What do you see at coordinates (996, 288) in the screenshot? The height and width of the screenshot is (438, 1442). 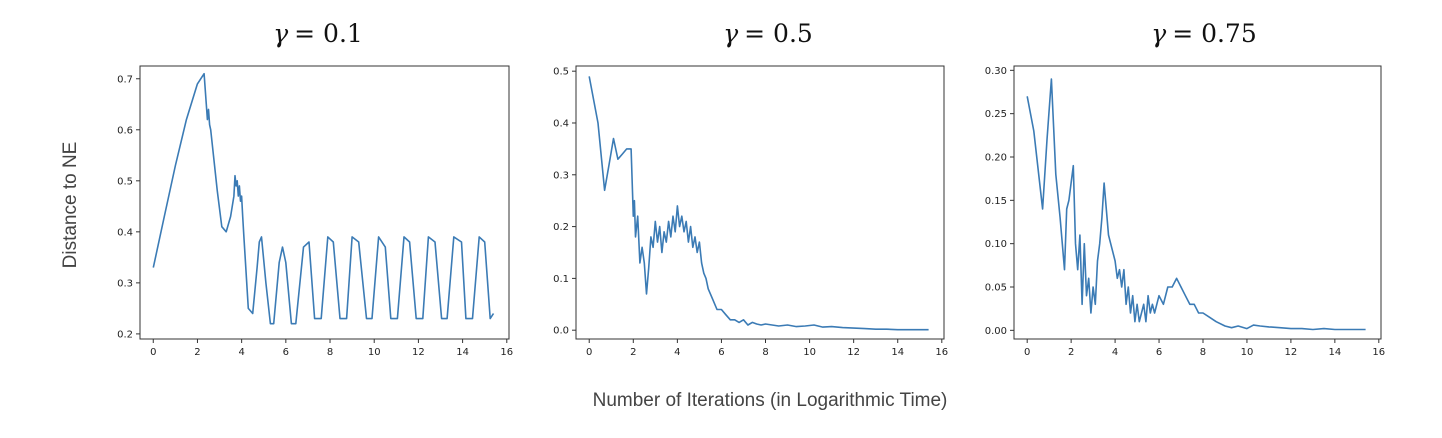 I see `y-tick-label: 0.05` at bounding box center [996, 288].